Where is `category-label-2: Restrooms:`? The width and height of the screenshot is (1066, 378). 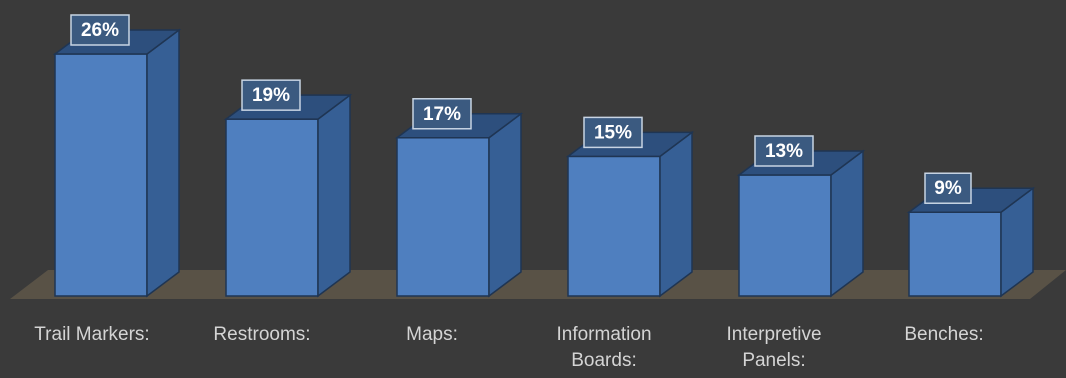
category-label-2: Restrooms: is located at coordinates (261, 334).